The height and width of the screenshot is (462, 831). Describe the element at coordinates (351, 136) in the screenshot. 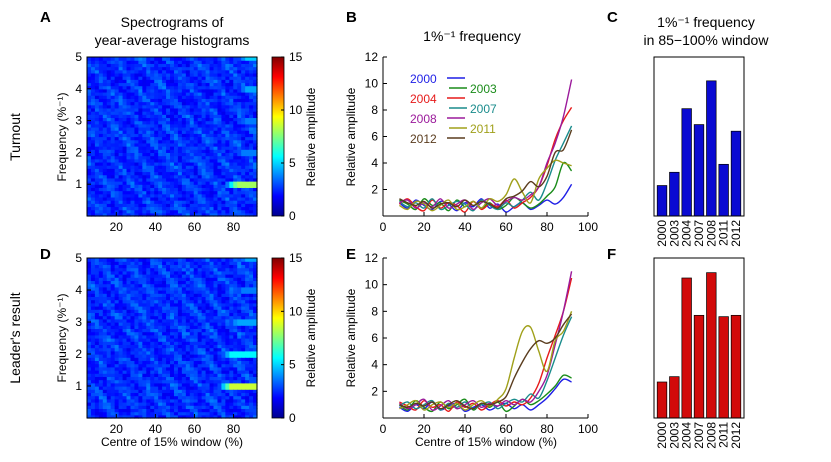

I see `lineplot-b-ylabel: Relative amplitude` at that location.